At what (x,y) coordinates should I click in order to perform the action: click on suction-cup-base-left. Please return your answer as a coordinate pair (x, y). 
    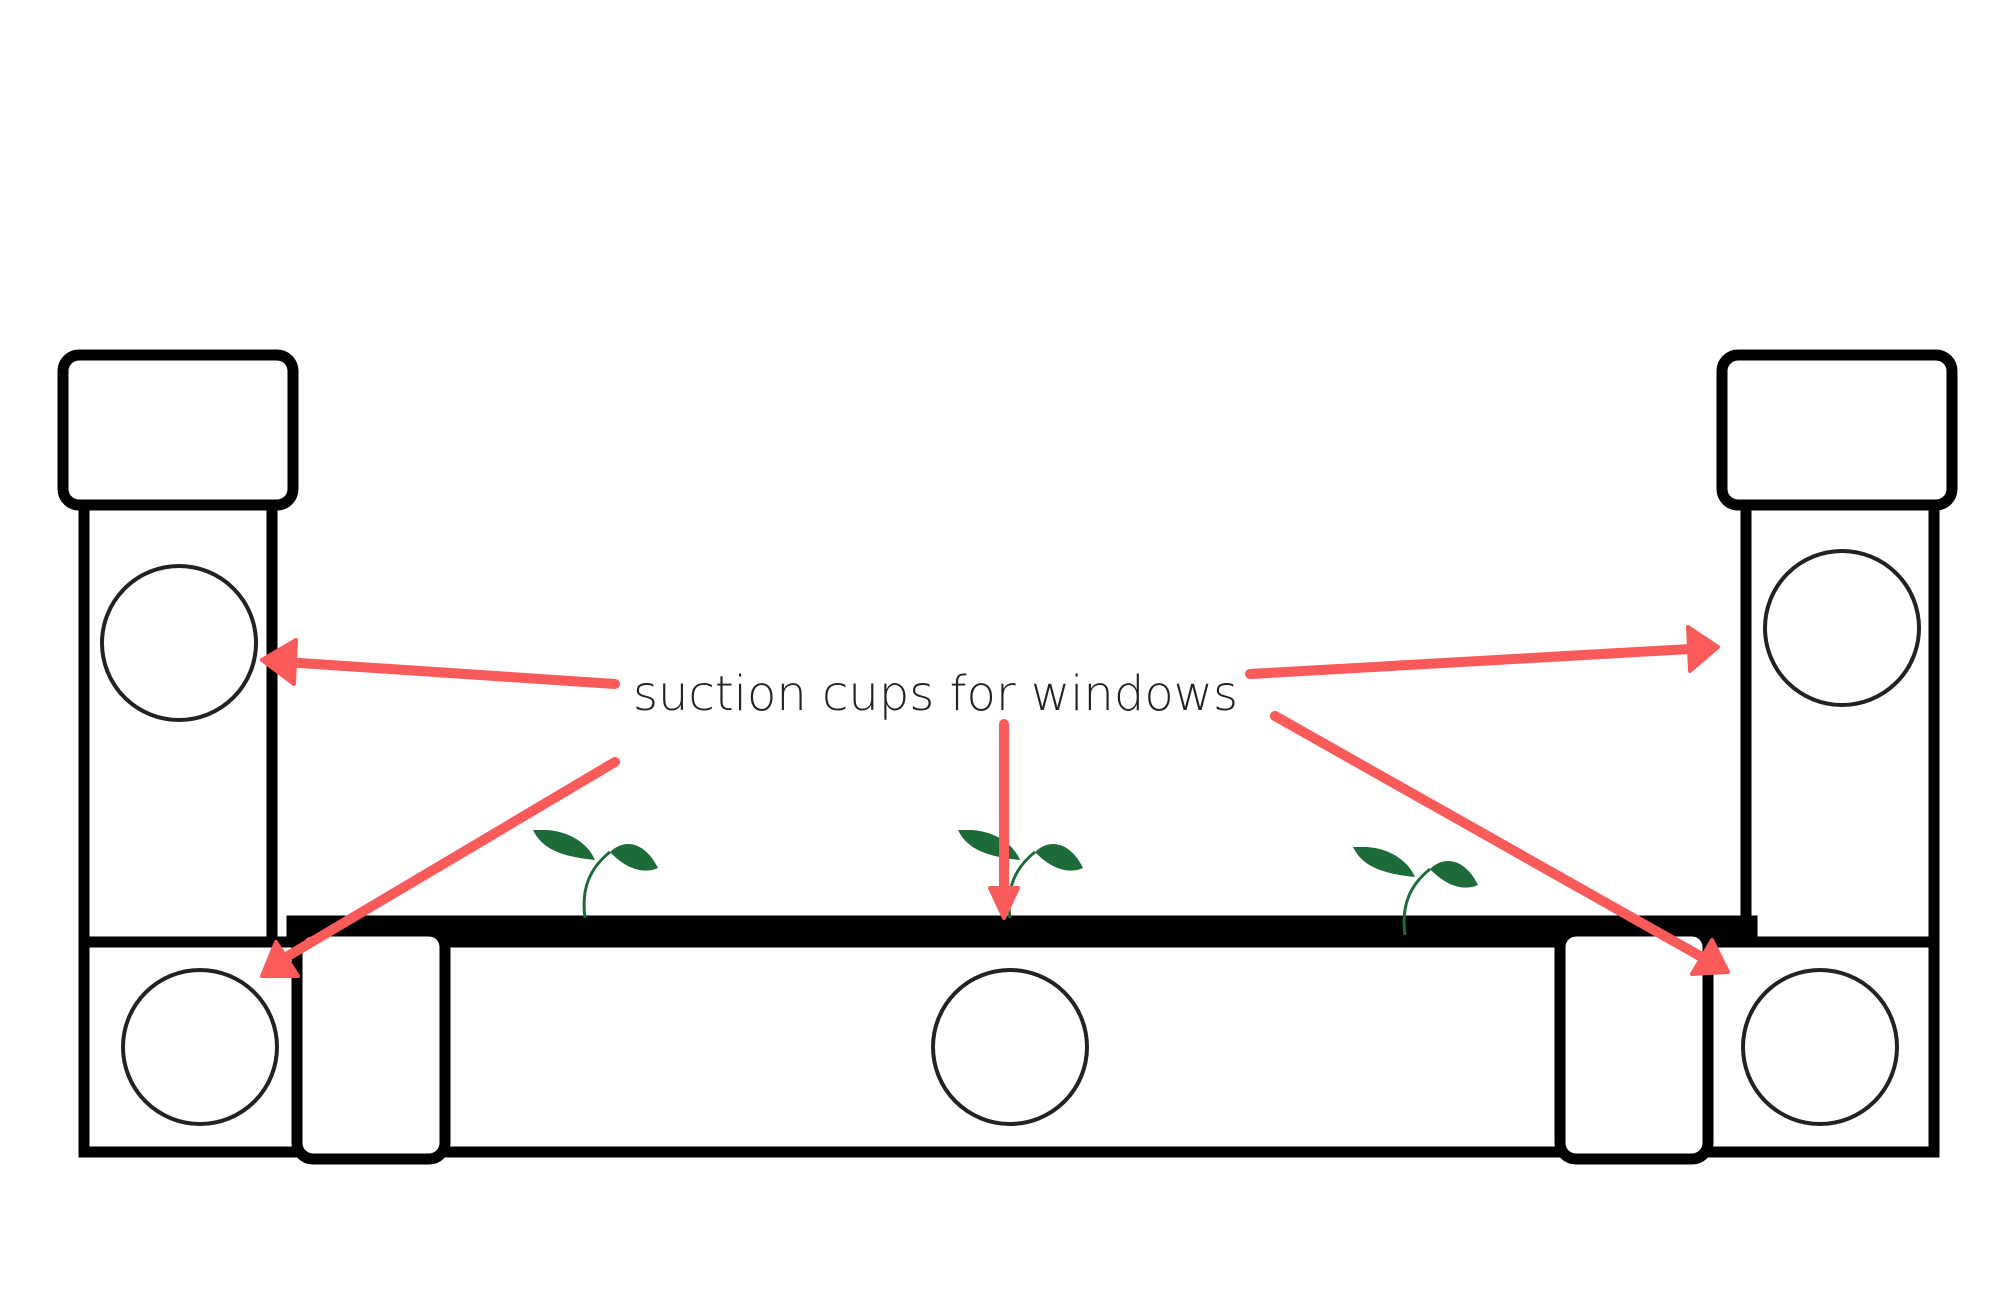
    Looking at the image, I should click on (200, 1047).